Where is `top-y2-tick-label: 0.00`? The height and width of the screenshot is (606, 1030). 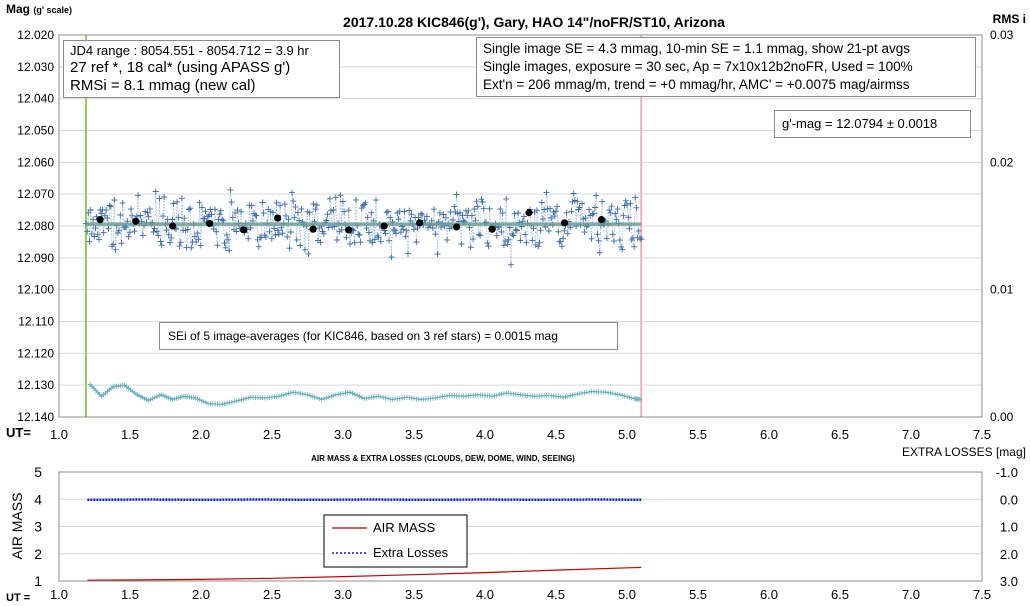 top-y2-tick-label: 0.00 is located at coordinates (1002, 417).